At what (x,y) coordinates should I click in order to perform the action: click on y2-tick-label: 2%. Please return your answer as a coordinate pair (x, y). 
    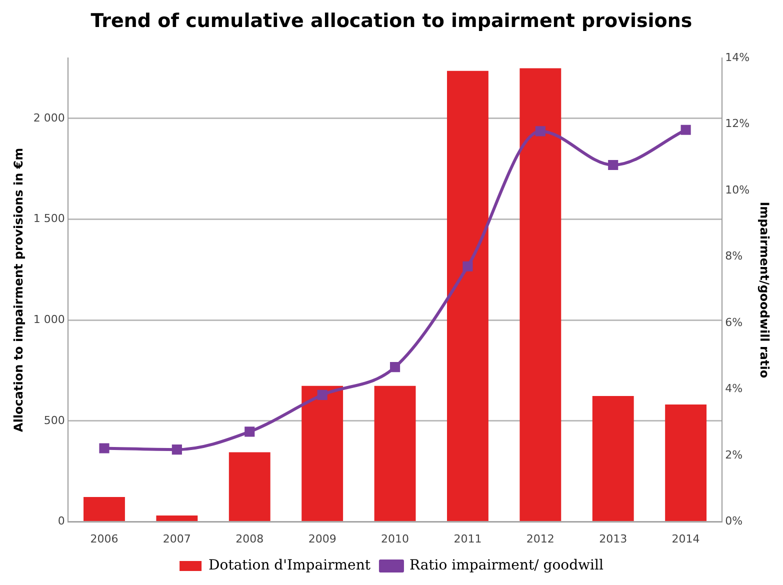
    Looking at the image, I should click on (734, 455).